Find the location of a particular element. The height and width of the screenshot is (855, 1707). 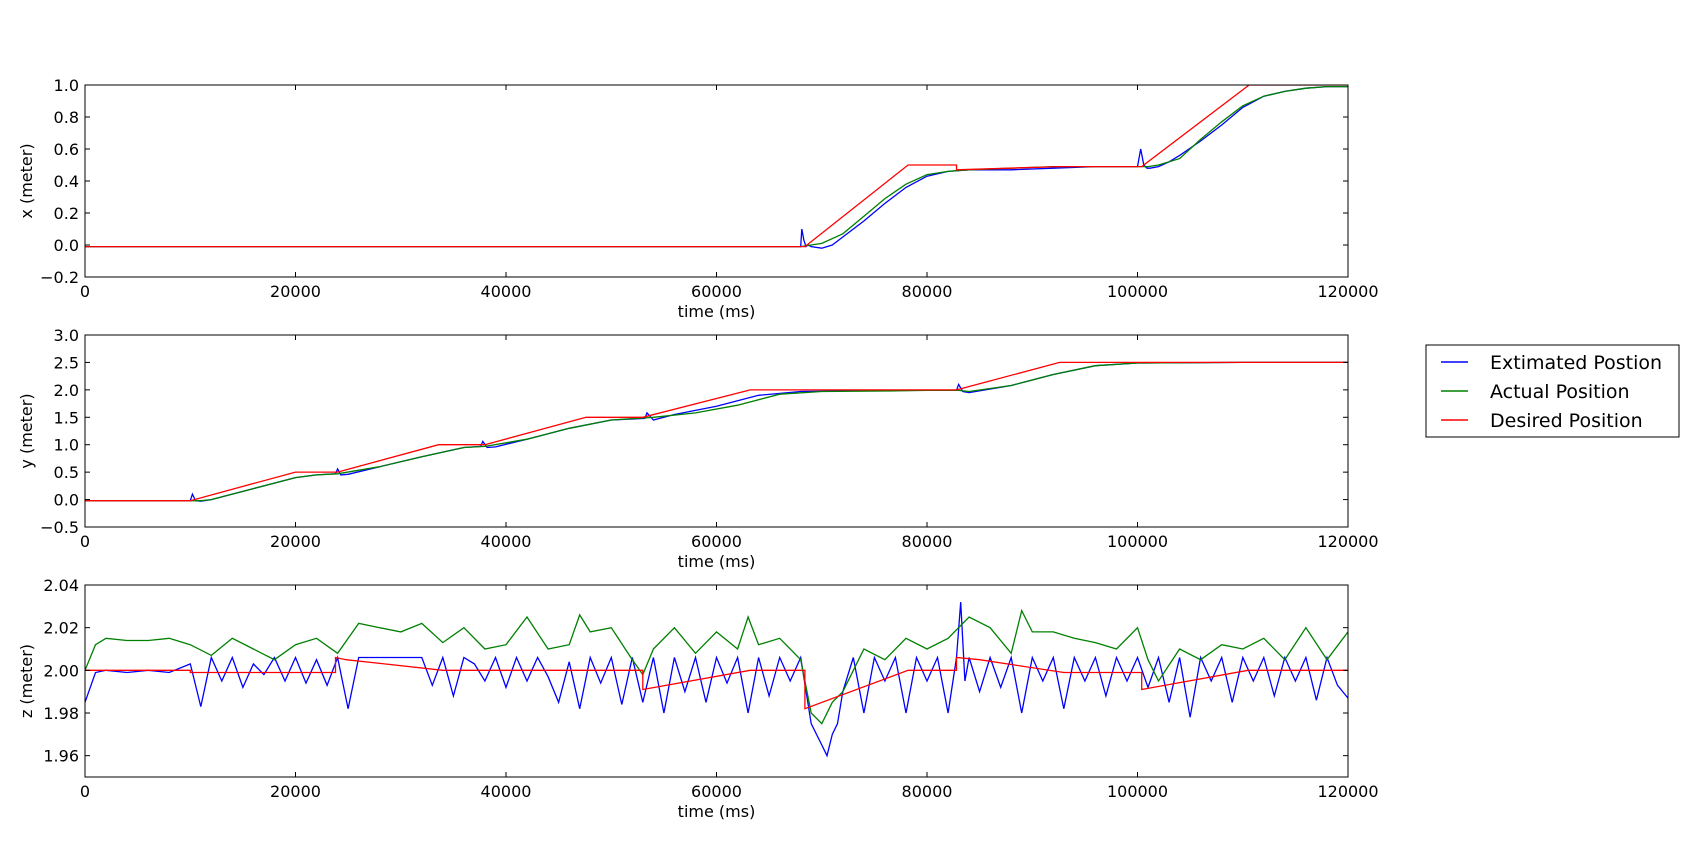

y-tick-label: 0.2 is located at coordinates (66, 213).